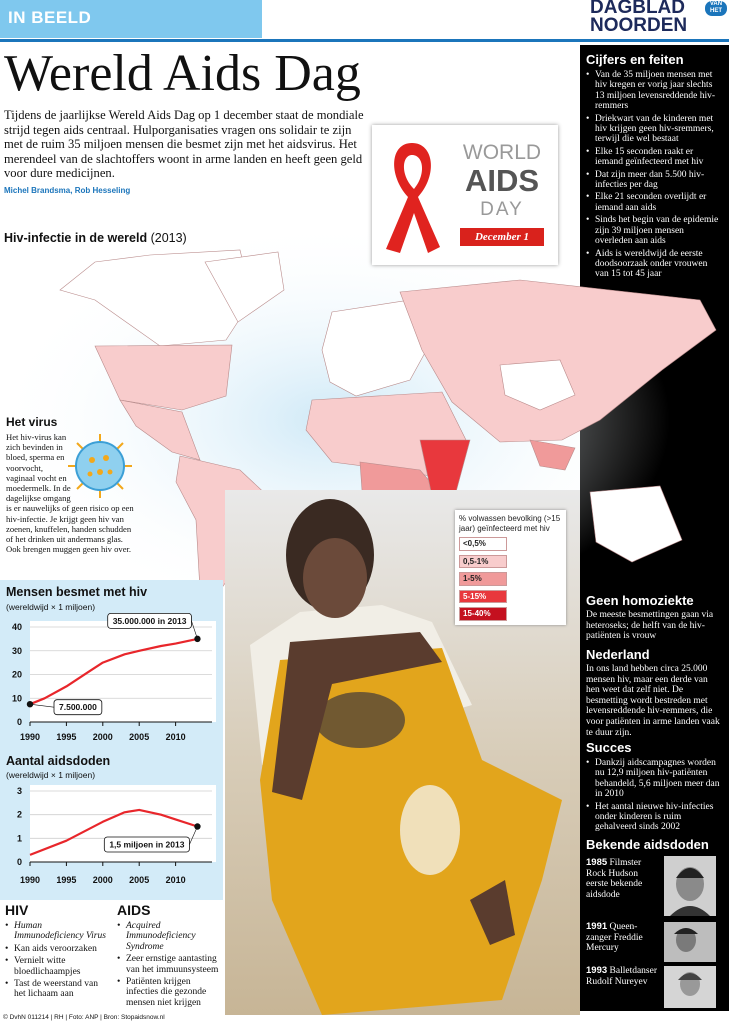  What do you see at coordinates (492, 912) in the screenshot?
I see `photo-hand` at bounding box center [492, 912].